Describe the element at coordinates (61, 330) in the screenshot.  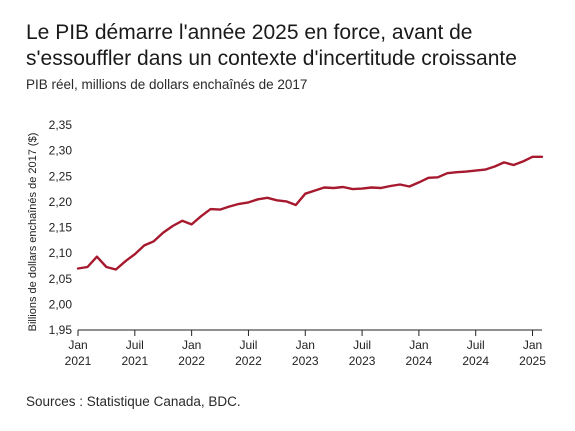
I see `y-tick-label: 1,95` at that location.